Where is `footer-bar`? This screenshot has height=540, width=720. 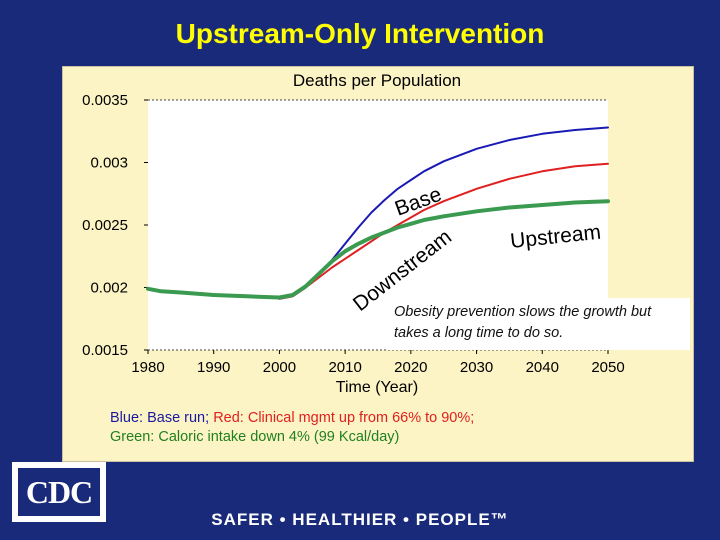 footer-bar is located at coordinates (360, 519).